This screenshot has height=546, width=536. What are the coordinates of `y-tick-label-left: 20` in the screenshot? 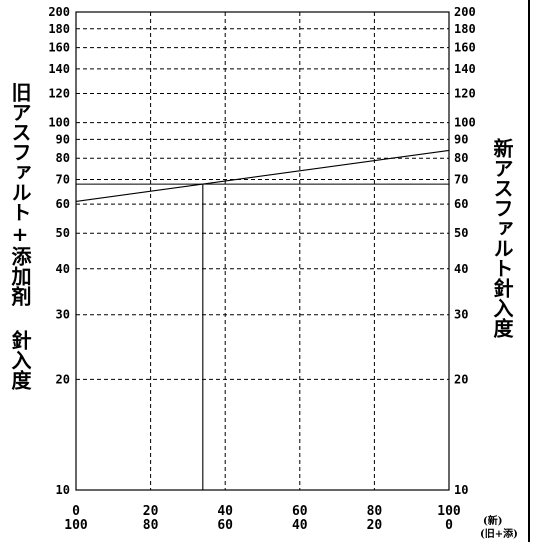 It's located at (63, 379).